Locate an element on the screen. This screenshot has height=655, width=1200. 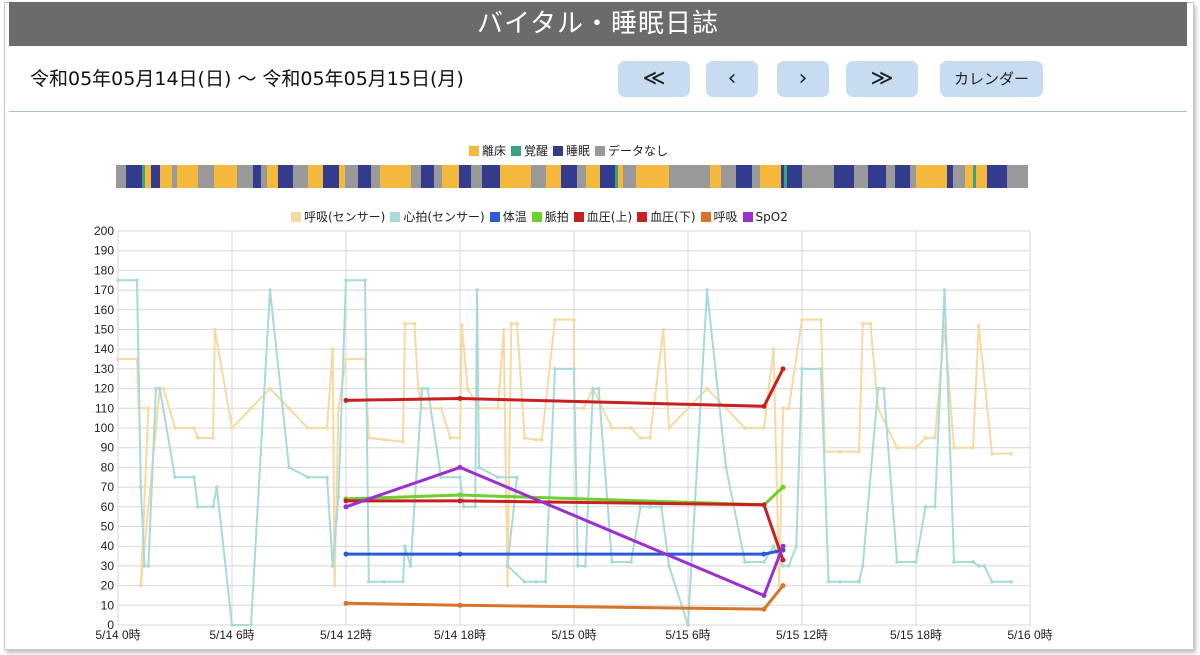
series-legend-item: 呼吸(センサー) is located at coordinates (338, 216).